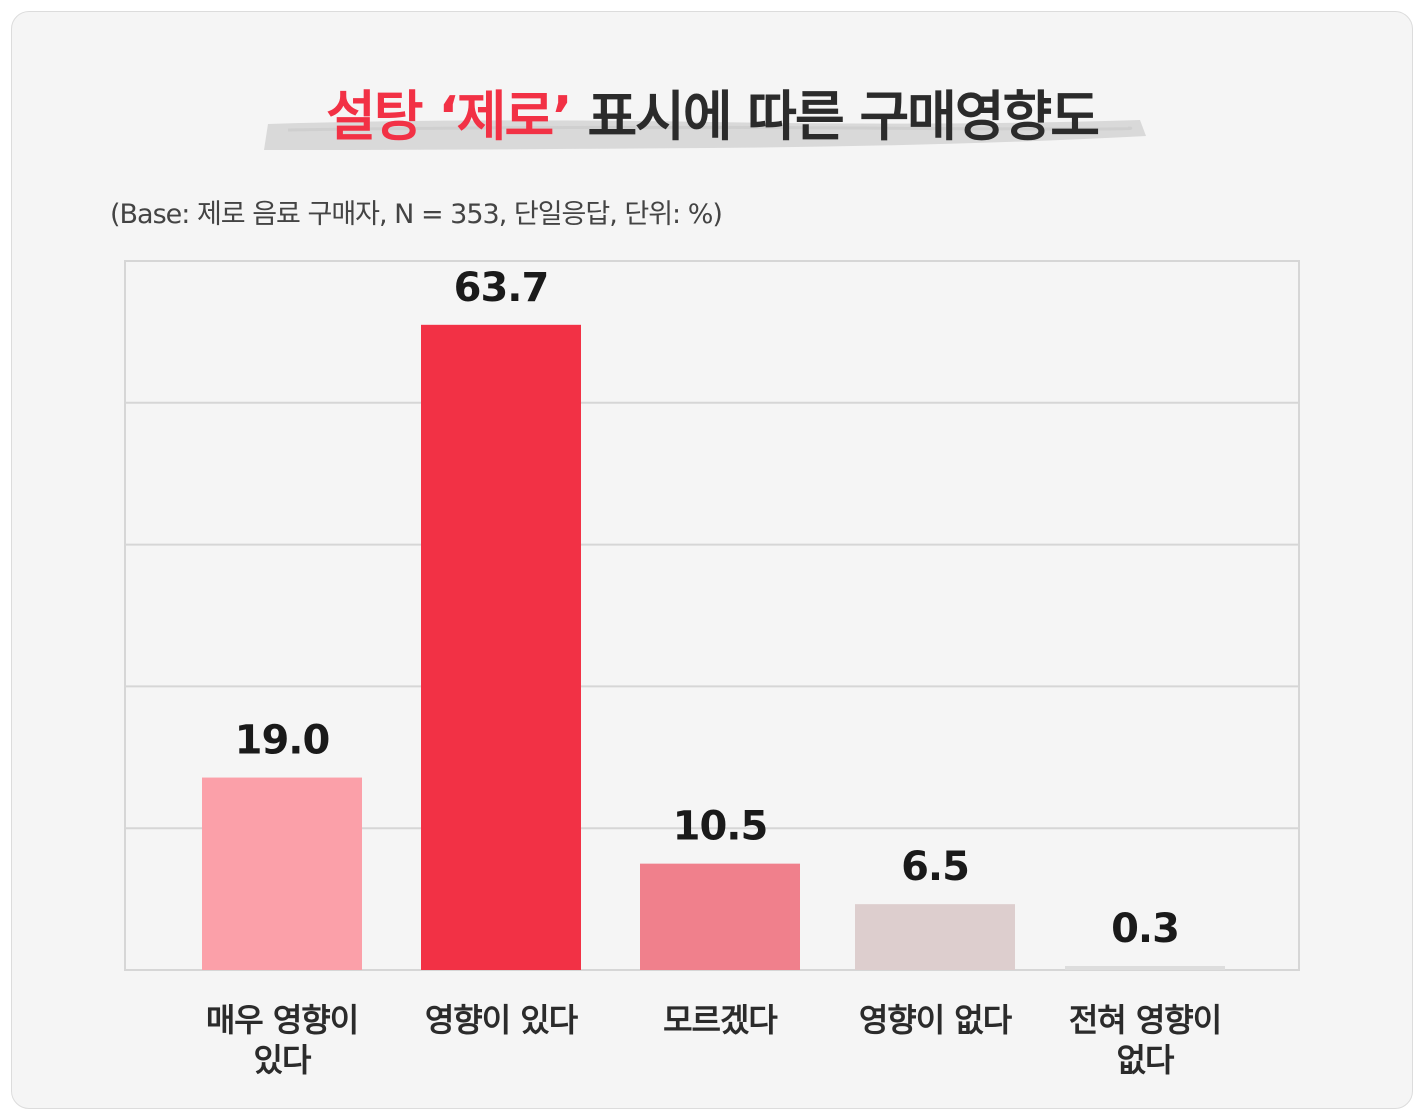  I want to click on chart-title-accent: 설탕 ‘제로’, so click(449, 116).